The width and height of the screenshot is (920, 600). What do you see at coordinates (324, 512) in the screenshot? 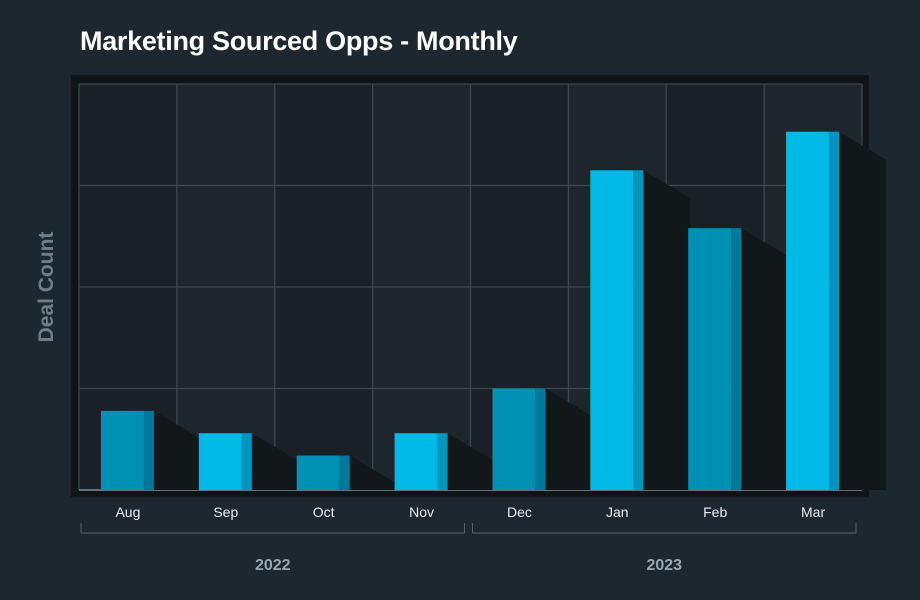
I see `x-tick-label: Oct` at bounding box center [324, 512].